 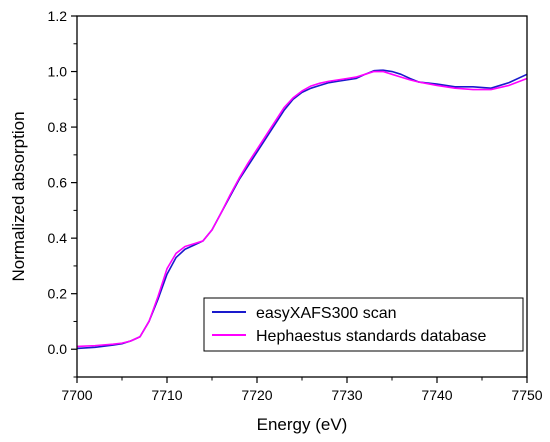 I want to click on y-axis-title: Normalized absorption, so click(x=18, y=196).